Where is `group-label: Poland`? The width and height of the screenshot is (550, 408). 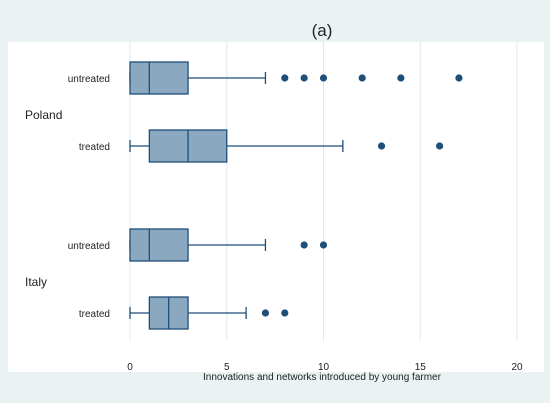
group-label: Poland is located at coordinates (43, 115).